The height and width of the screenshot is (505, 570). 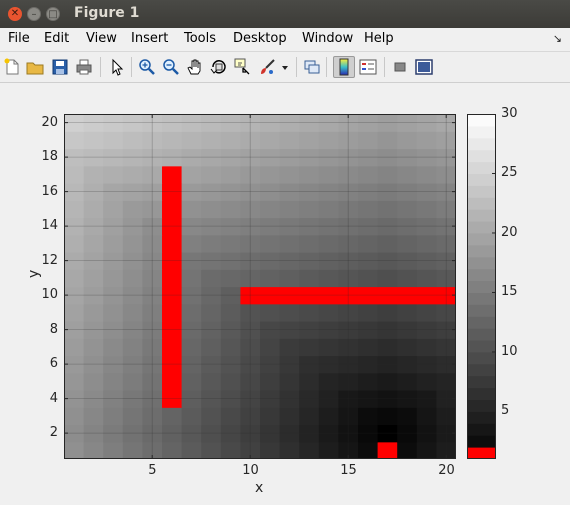 What do you see at coordinates (424, 67) in the screenshot?
I see `show-plot-tools-icon` at bounding box center [424, 67].